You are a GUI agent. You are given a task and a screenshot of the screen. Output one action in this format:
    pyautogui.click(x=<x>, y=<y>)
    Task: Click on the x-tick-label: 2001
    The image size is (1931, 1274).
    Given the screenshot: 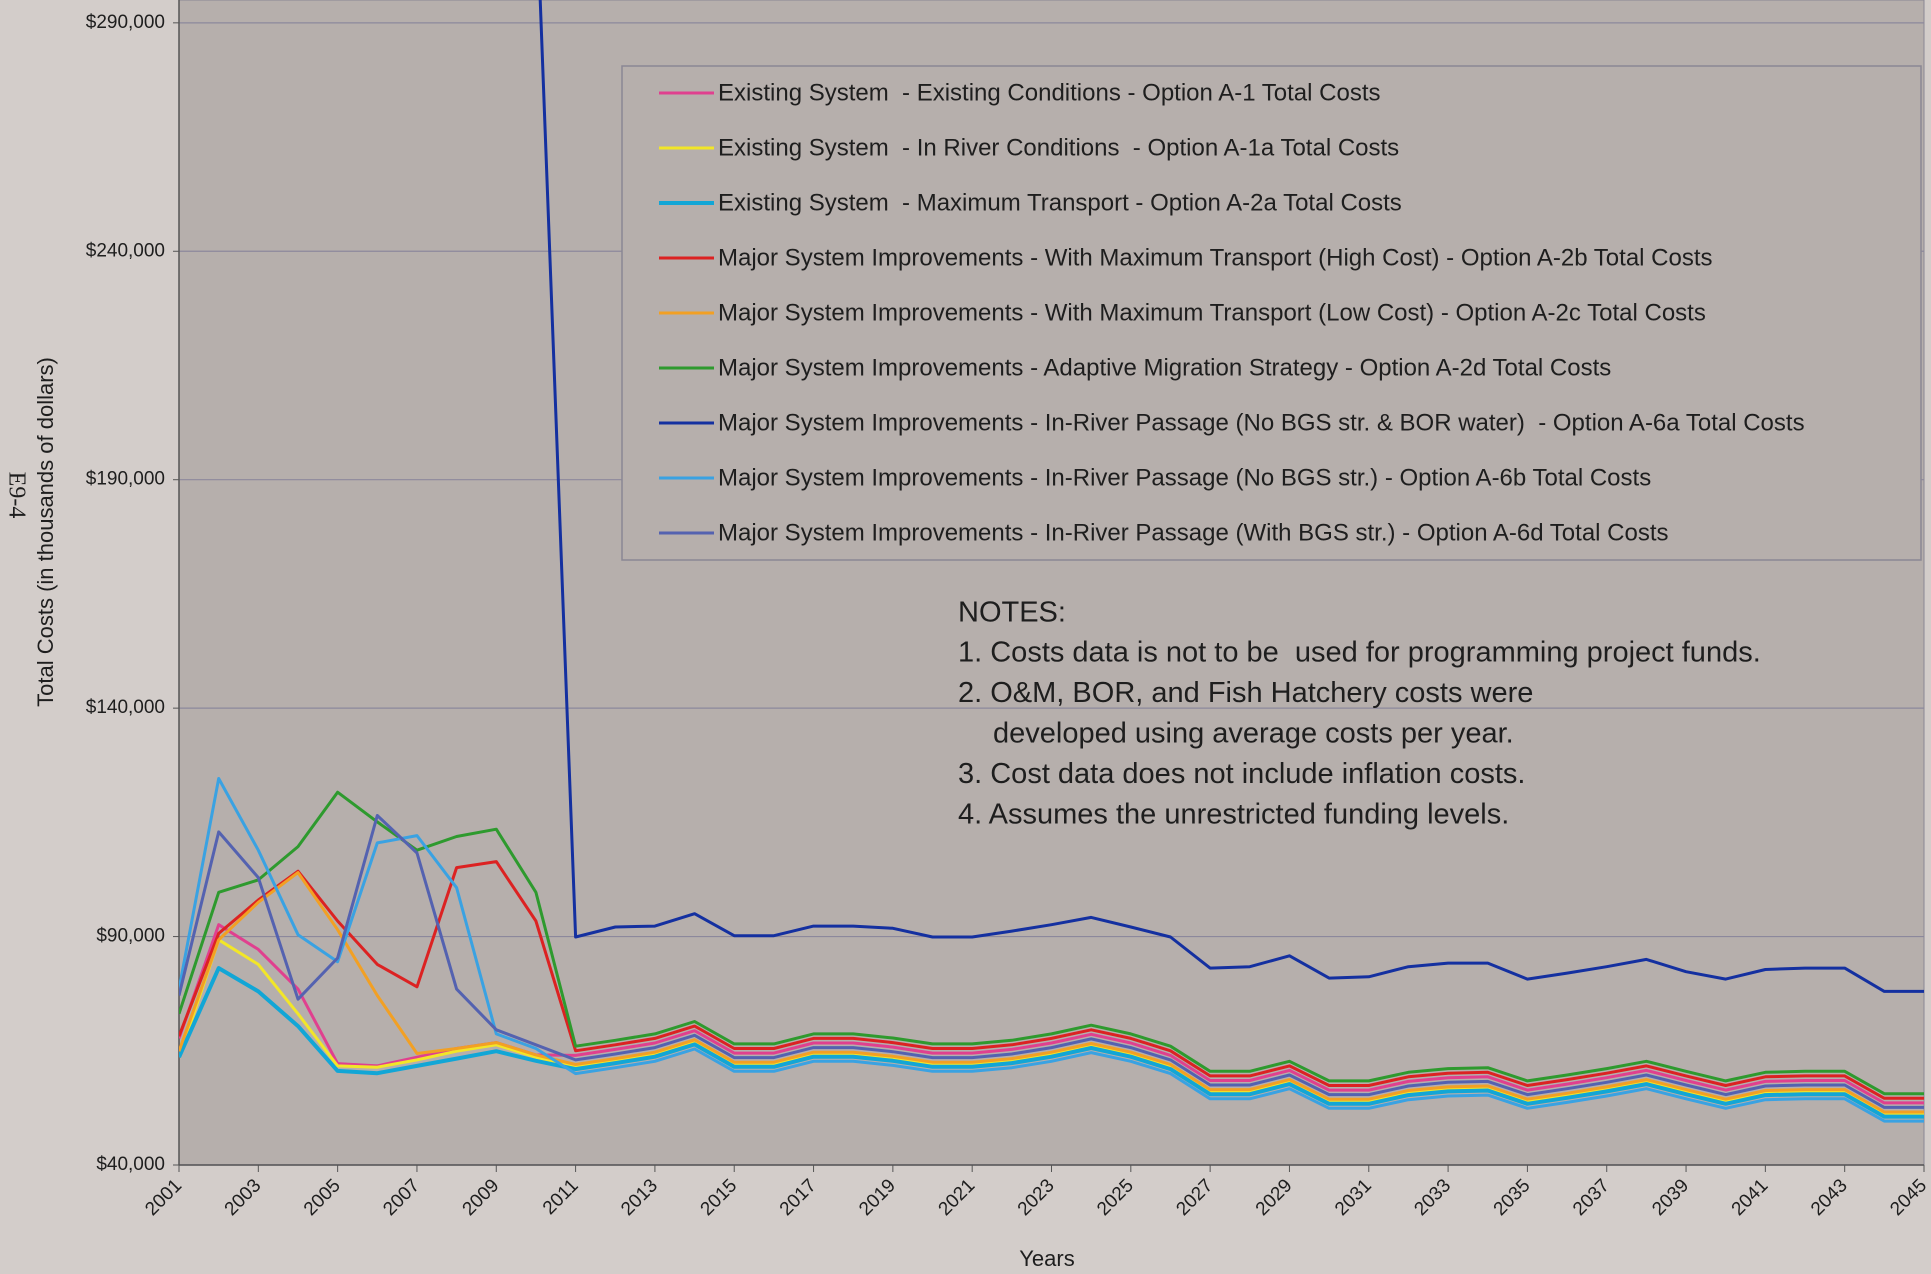 What is the action you would take?
    pyautogui.click(x=163, y=1197)
    